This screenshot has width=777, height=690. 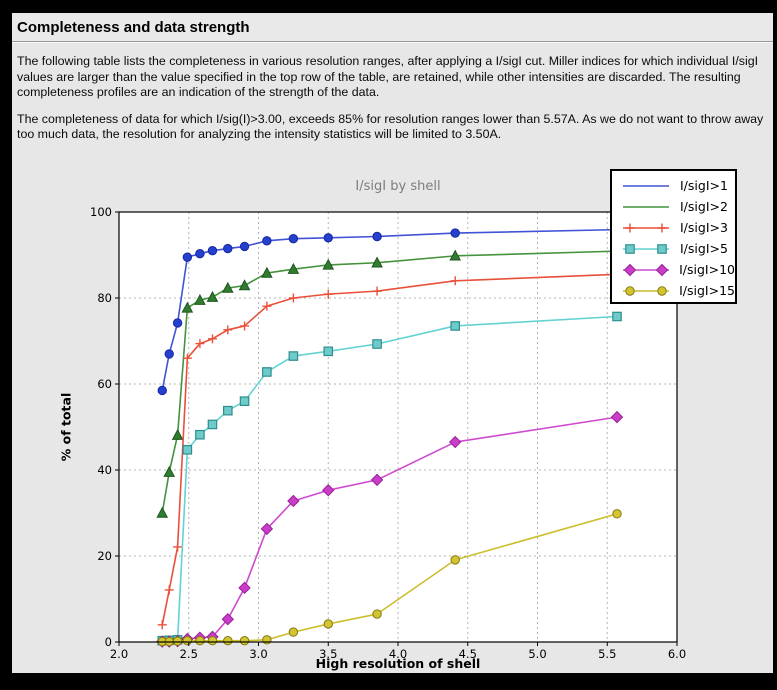 I want to click on page-title: Completeness and data strength, so click(x=133, y=27).